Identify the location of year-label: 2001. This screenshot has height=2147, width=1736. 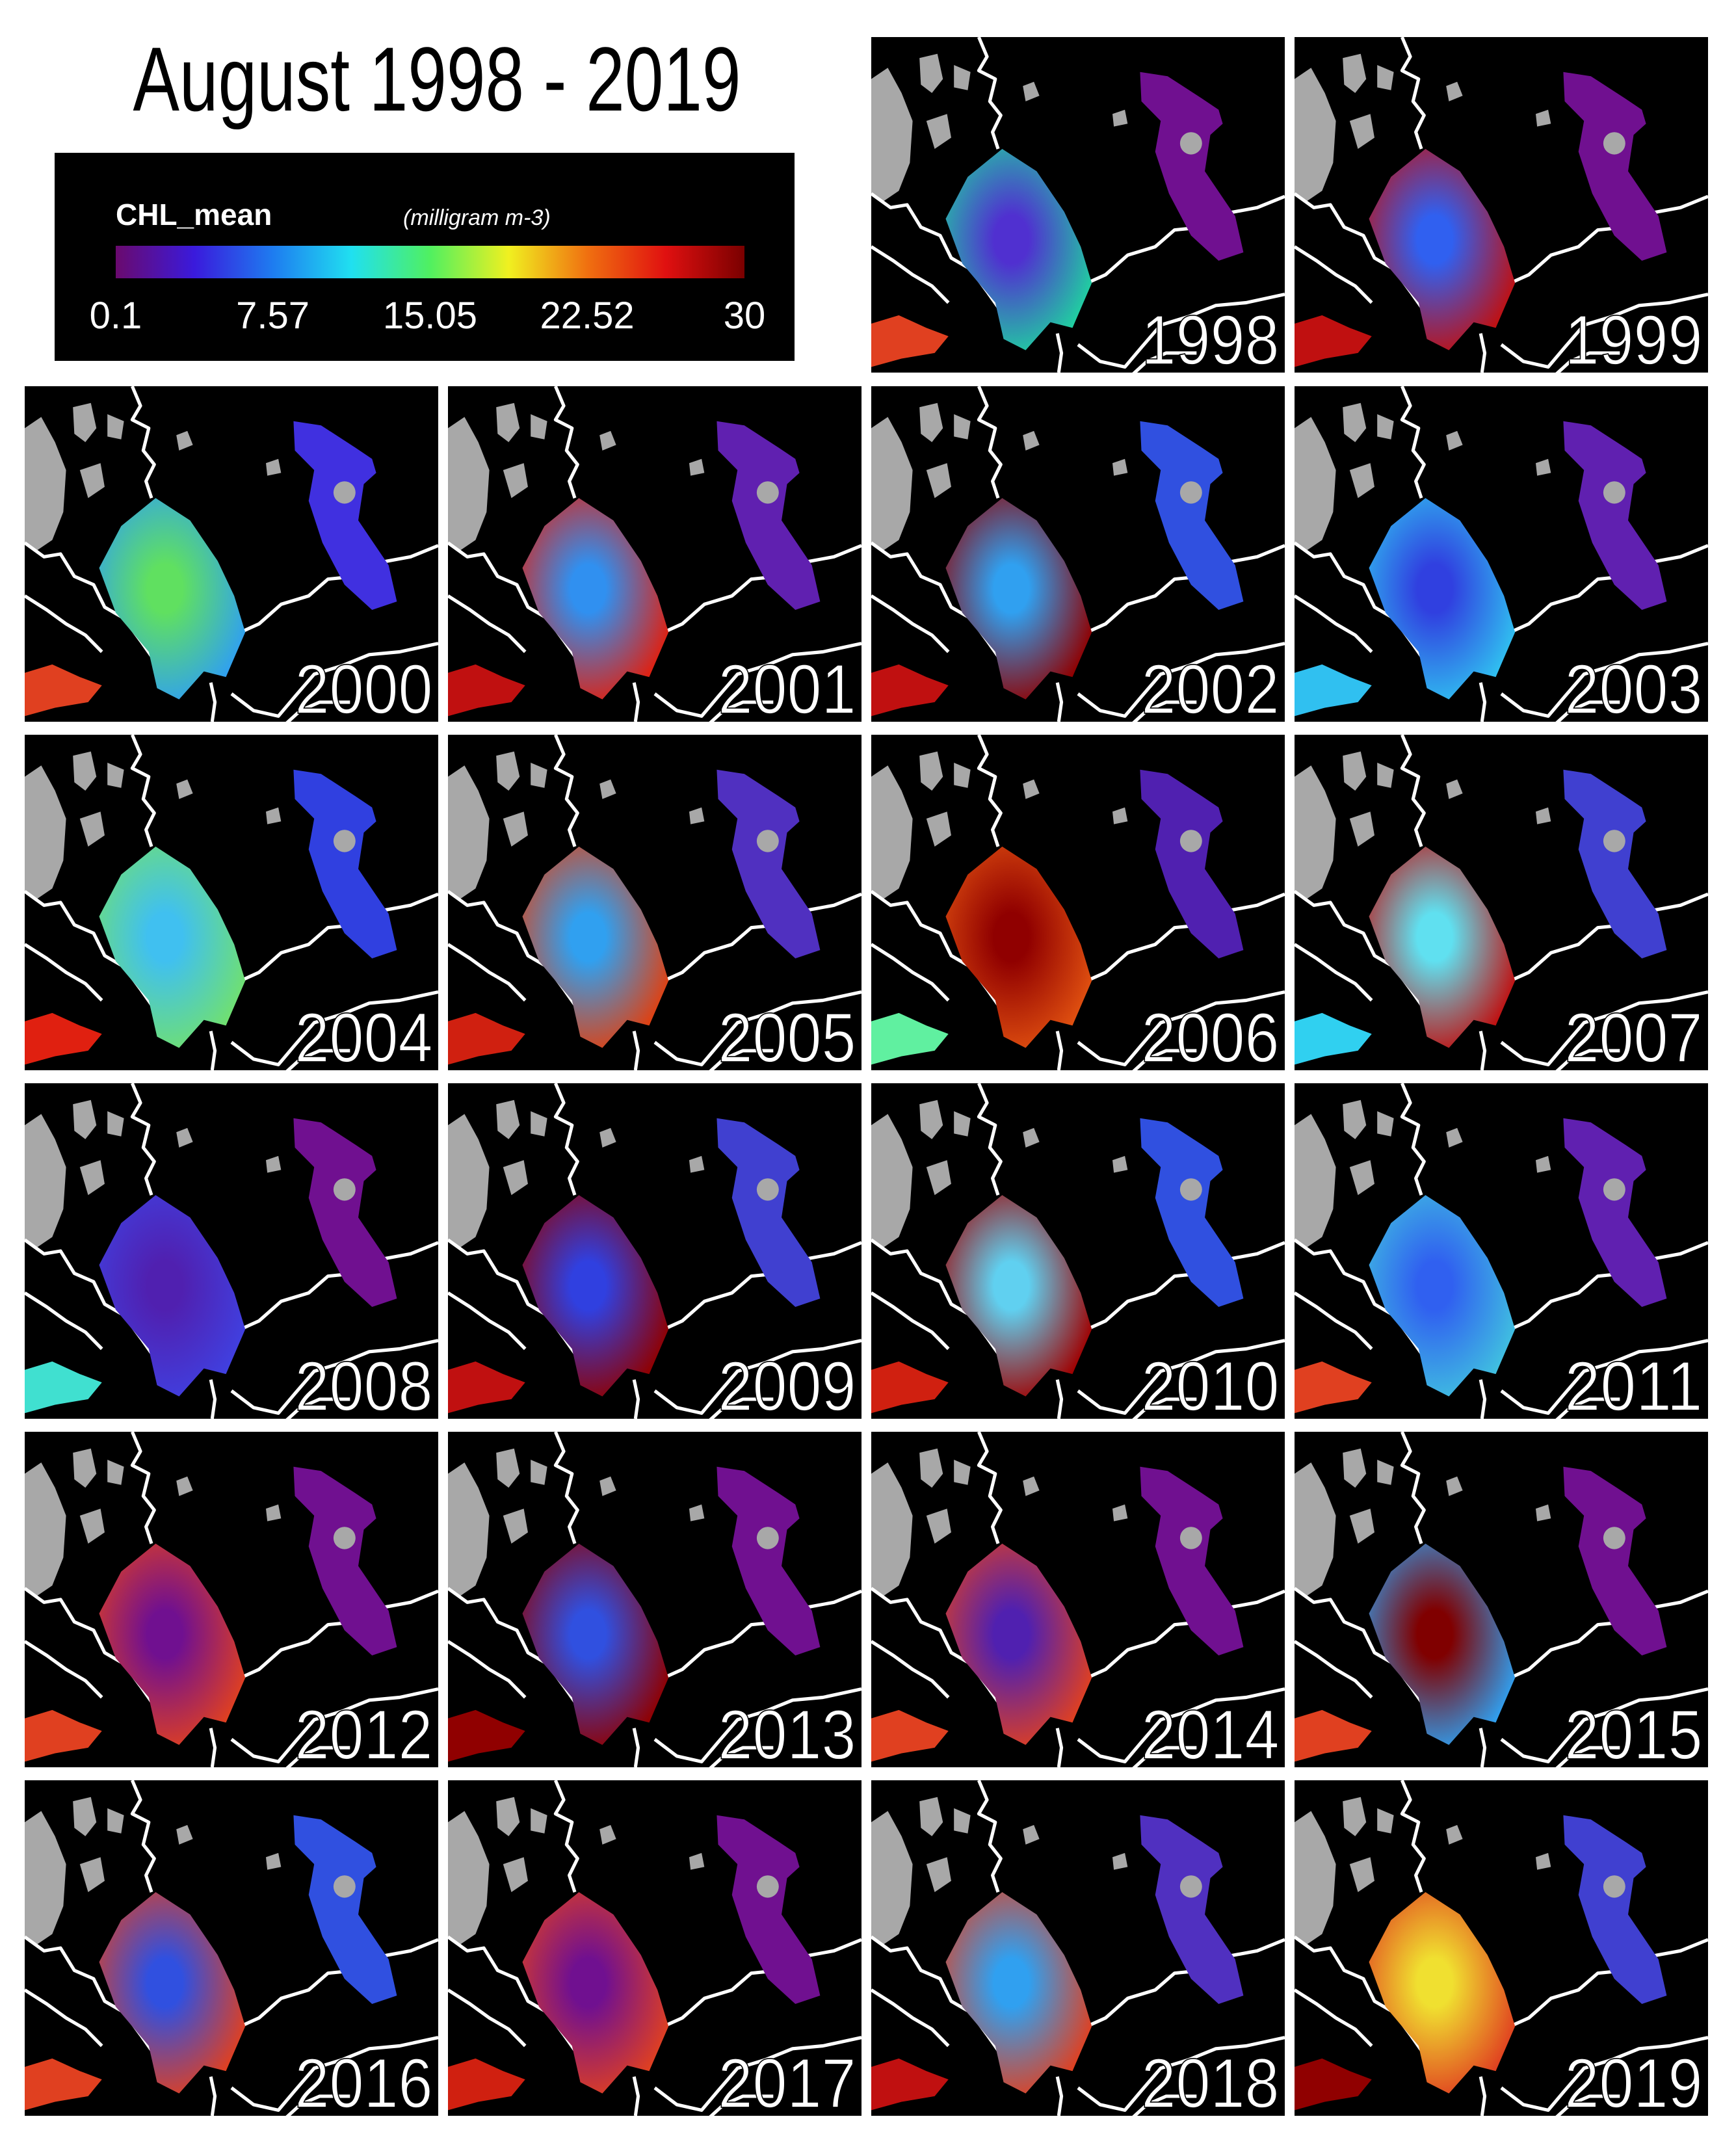
(787, 689).